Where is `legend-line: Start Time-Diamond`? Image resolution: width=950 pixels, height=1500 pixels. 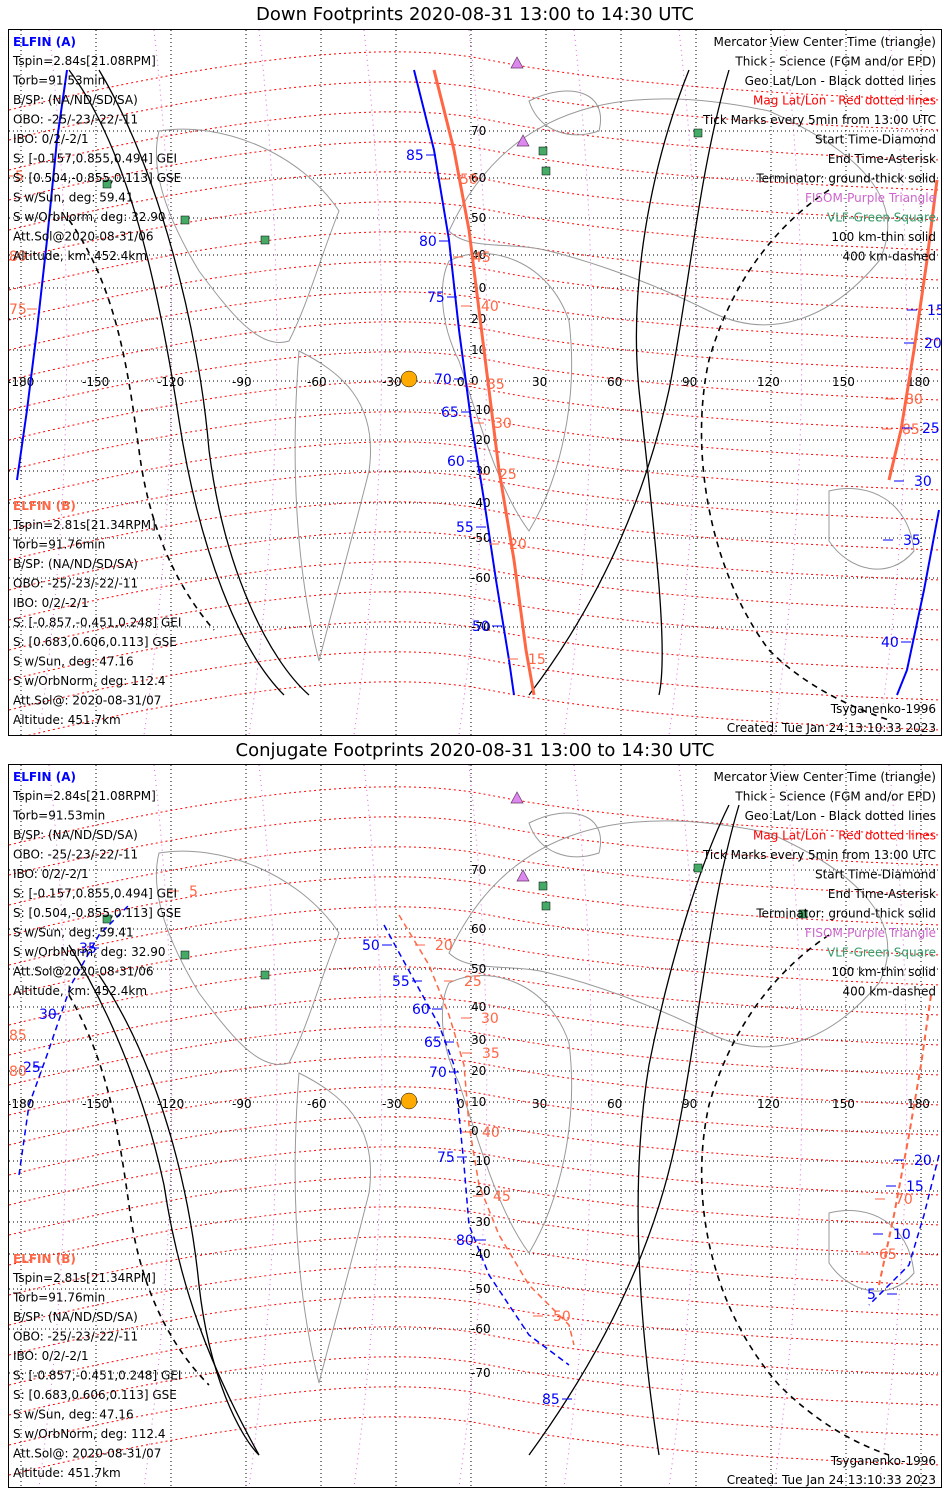 legend-line: Start Time-Diamond is located at coordinates (875, 140).